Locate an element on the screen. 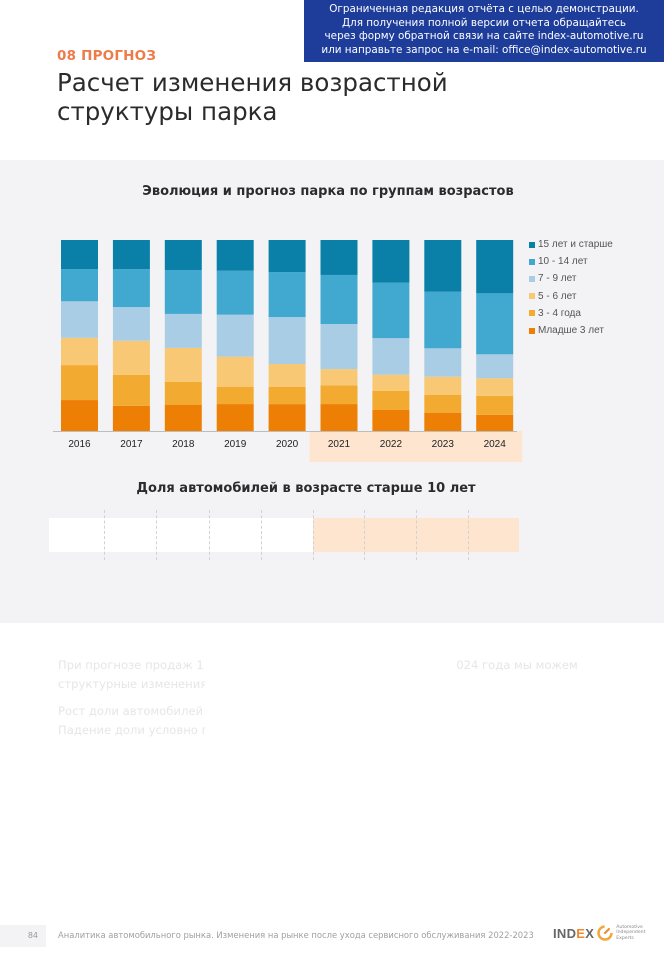 The image size is (664, 960). legend-label: 10 - 14 лет is located at coordinates (563, 262).